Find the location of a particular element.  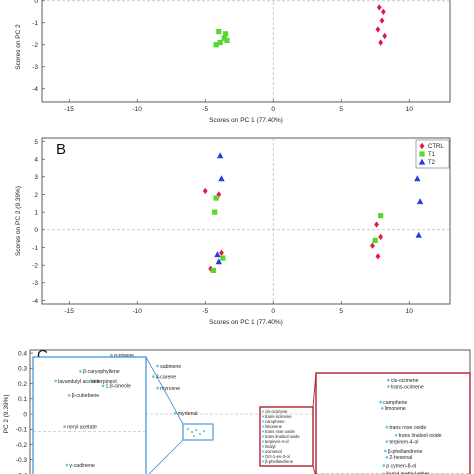

zoom-right-label: camphene is located at coordinates (395, 403).